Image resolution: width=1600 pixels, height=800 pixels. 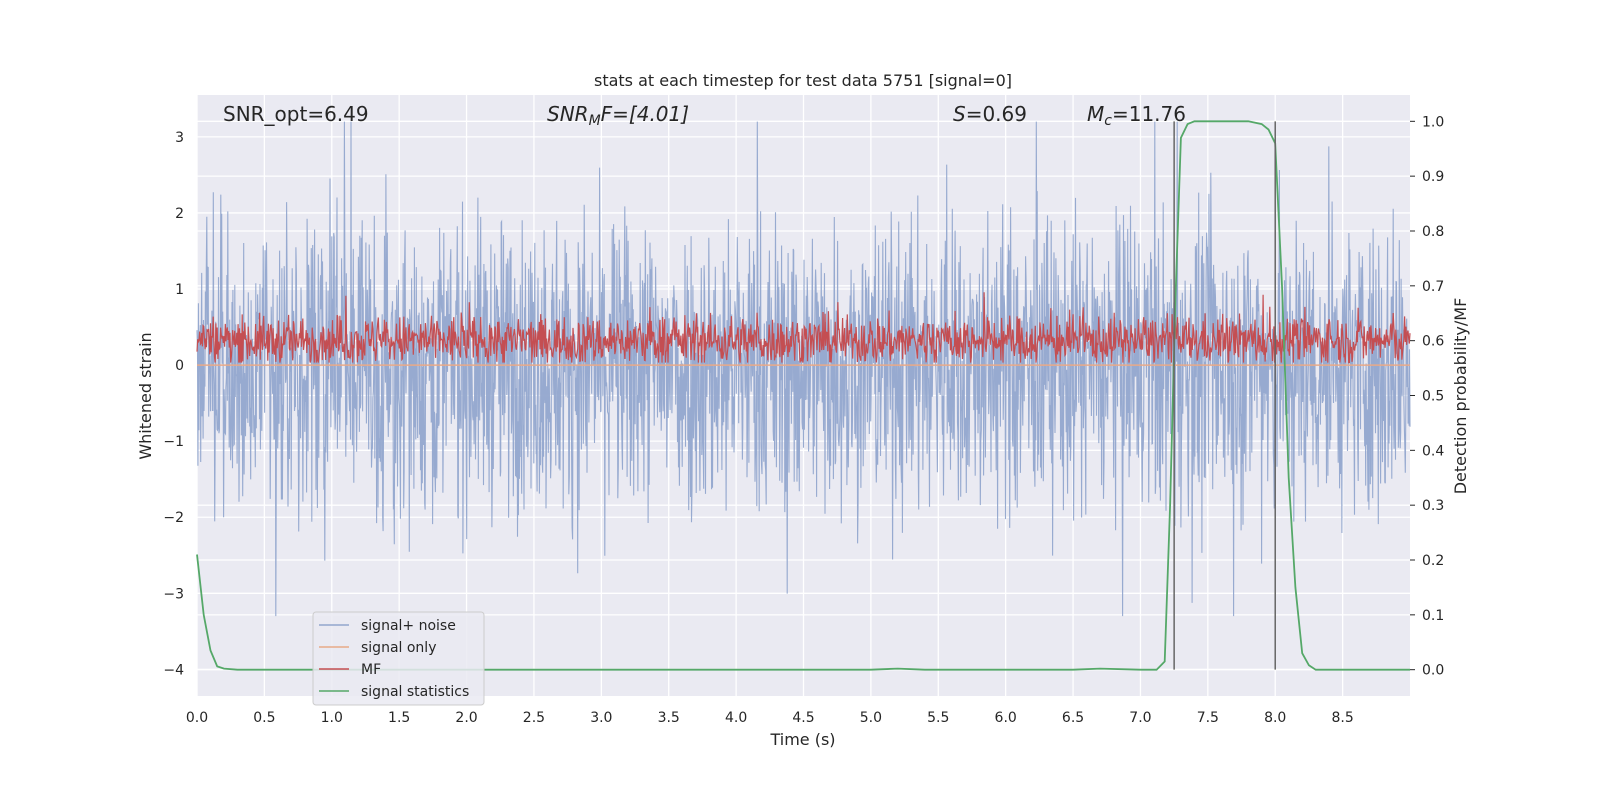 What do you see at coordinates (264, 718) in the screenshot?
I see `x-tick-label: 0.5` at bounding box center [264, 718].